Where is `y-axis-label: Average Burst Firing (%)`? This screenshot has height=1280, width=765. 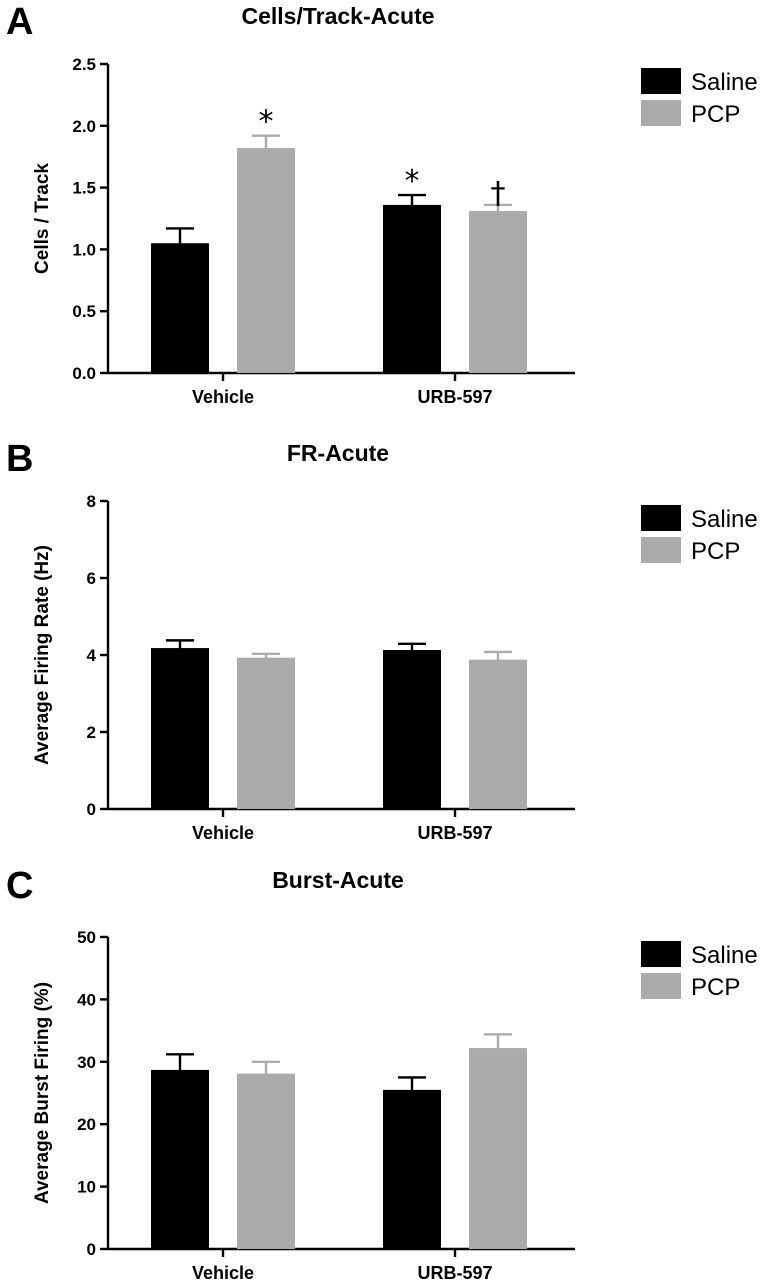
y-axis-label: Average Burst Firing (%) is located at coordinates (42, 1093).